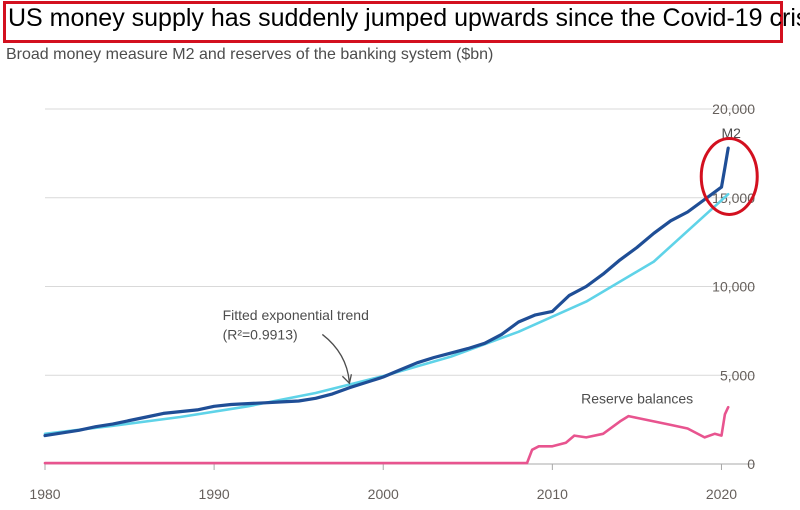 This screenshot has height=510, width=800. What do you see at coordinates (383, 494) in the screenshot?
I see `x-tick-label-2000: 2000` at bounding box center [383, 494].